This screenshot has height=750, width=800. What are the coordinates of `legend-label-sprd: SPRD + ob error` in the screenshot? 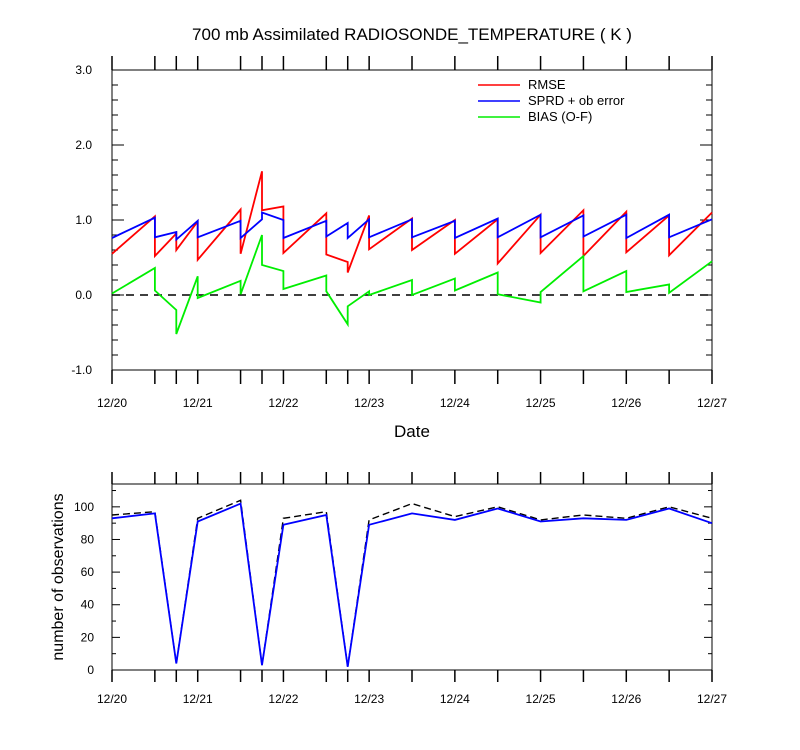 It's located at (576, 100).